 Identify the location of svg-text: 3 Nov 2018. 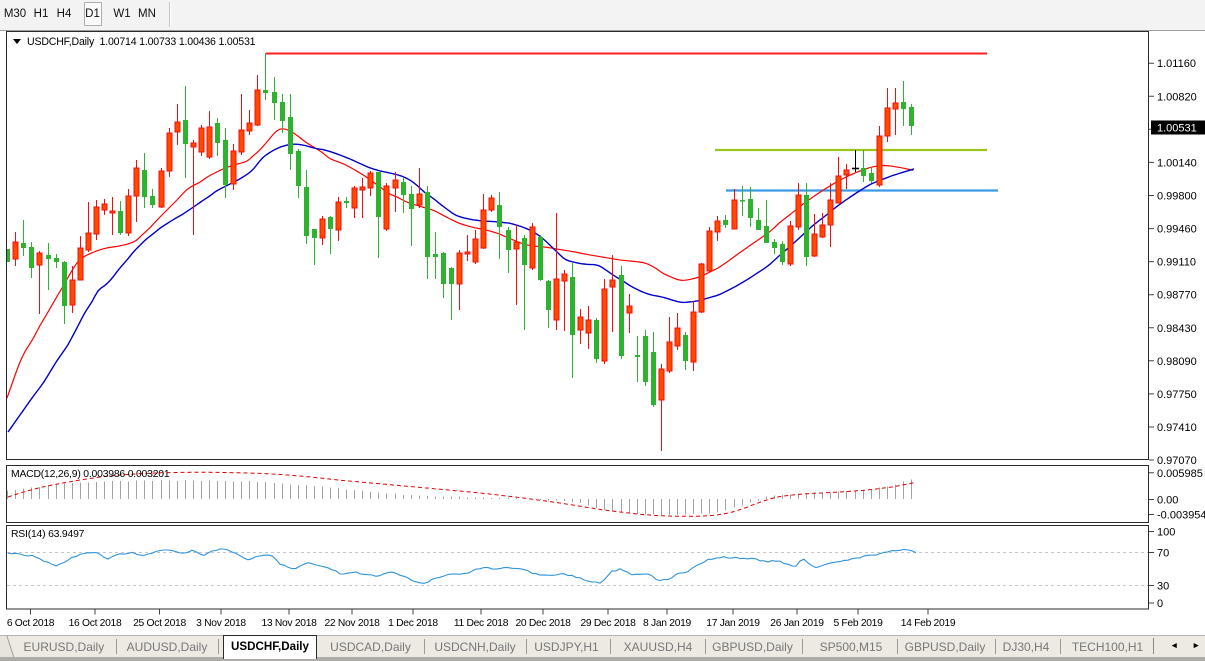
(221, 623).